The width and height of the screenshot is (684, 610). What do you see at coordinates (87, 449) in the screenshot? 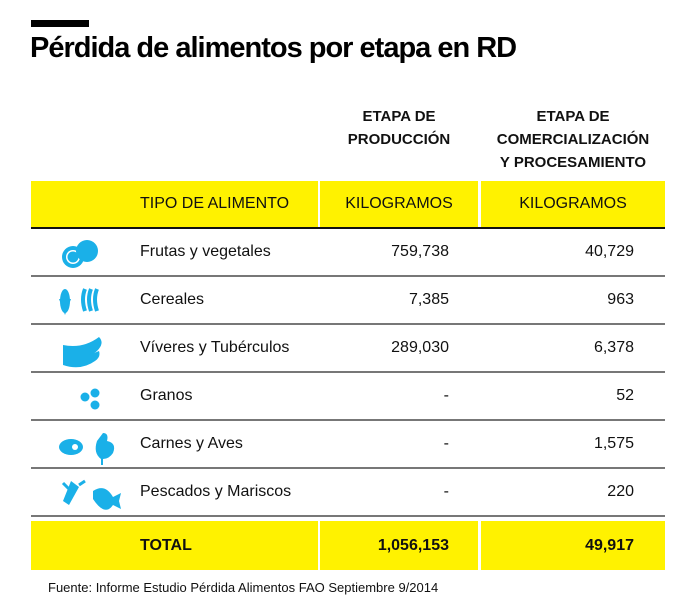
I see `meat-chicken-icon` at bounding box center [87, 449].